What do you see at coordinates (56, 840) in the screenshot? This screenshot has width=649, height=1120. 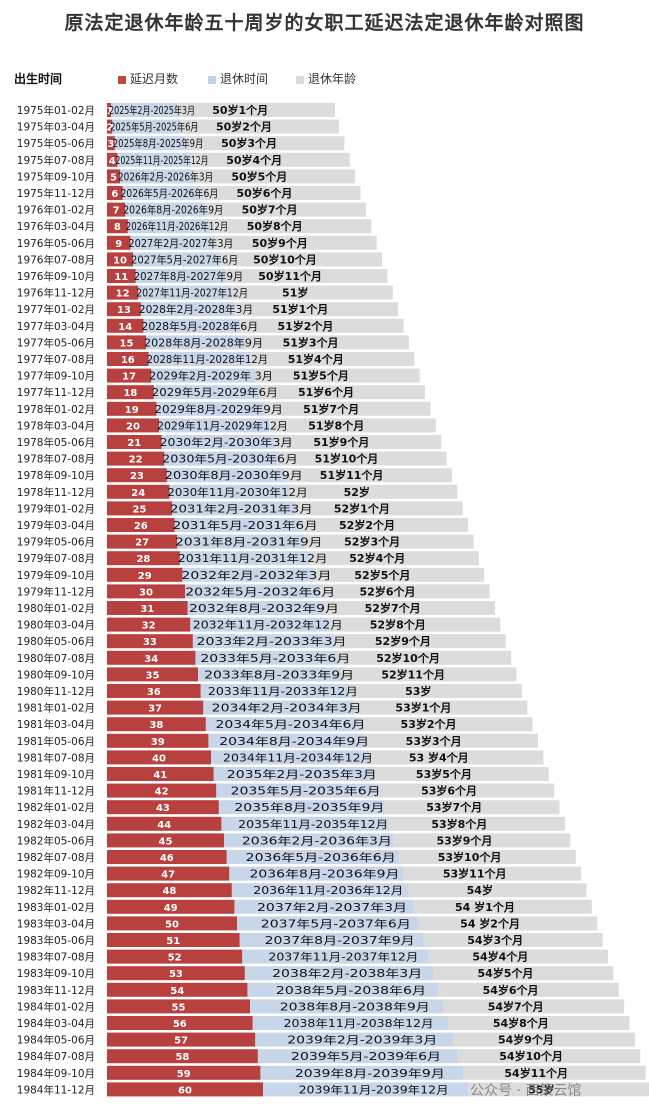 I see `category-label: 1982年05-06月` at bounding box center [56, 840].